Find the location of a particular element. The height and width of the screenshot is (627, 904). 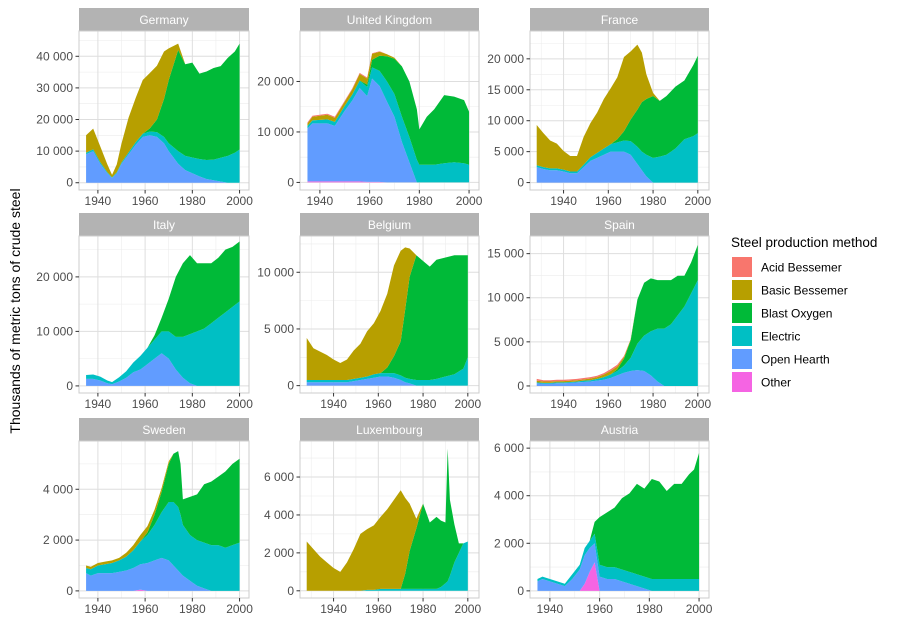

area-basic-bessemer-luxembourg is located at coordinates (387, 519).